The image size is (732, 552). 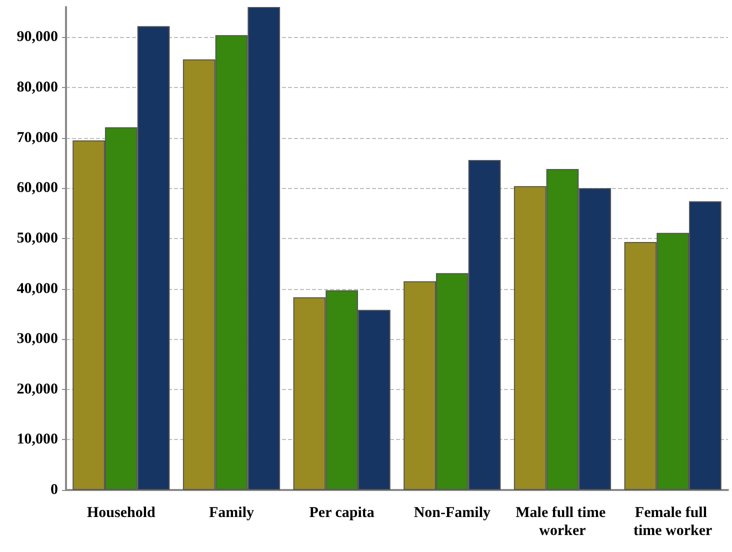 What do you see at coordinates (37, 288) in the screenshot?
I see `y-tick-label: 40,000` at bounding box center [37, 288].